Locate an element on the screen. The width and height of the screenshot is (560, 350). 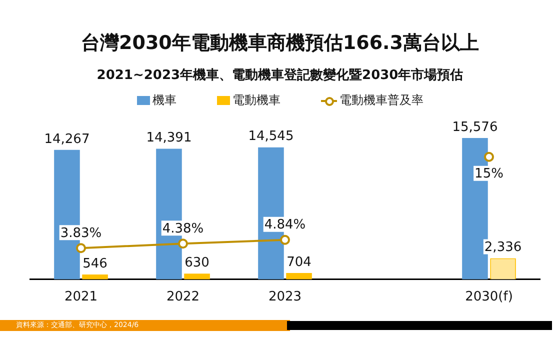
data-label: 15,576 is located at coordinates (475, 127).